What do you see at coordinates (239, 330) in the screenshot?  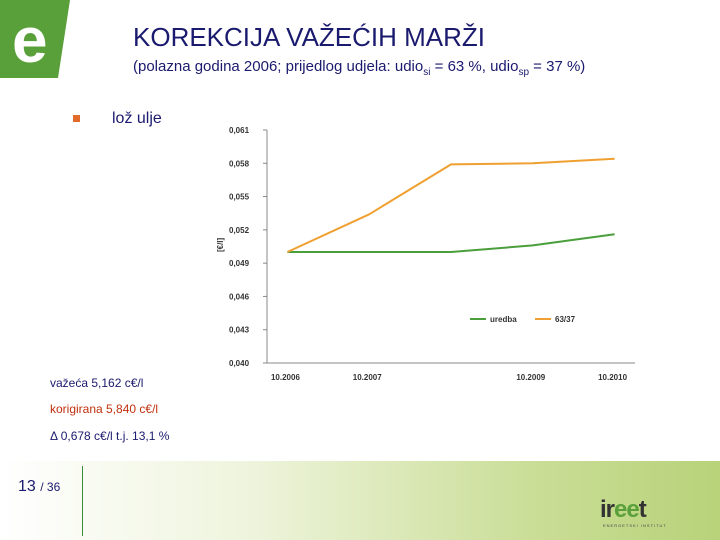 I see `y-tick-label: 0,043` at bounding box center [239, 330].